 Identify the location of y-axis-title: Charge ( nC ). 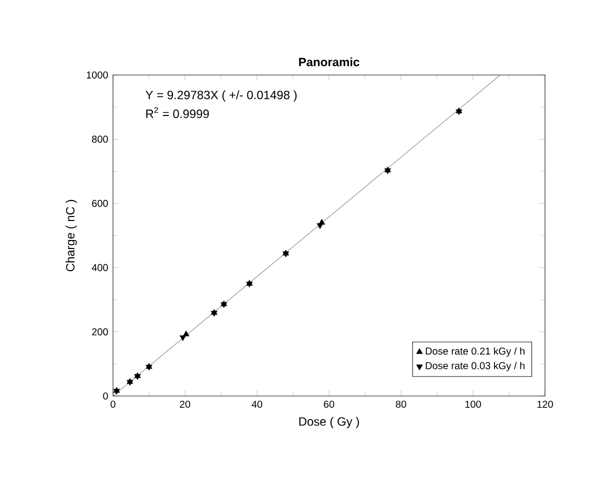
(71, 236).